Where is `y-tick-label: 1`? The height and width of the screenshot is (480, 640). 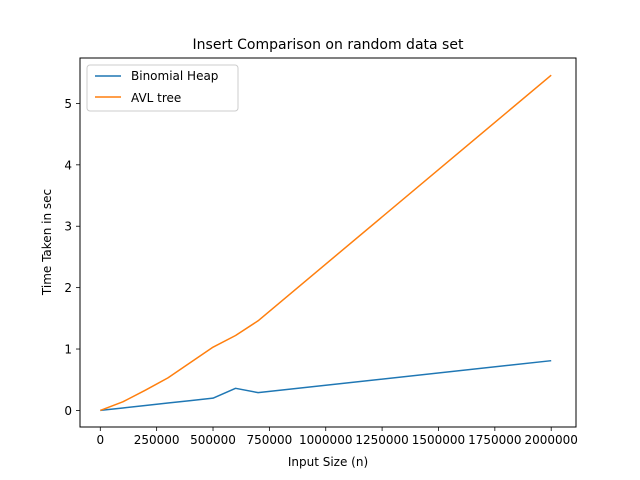
y-tick-label: 1 is located at coordinates (68, 350).